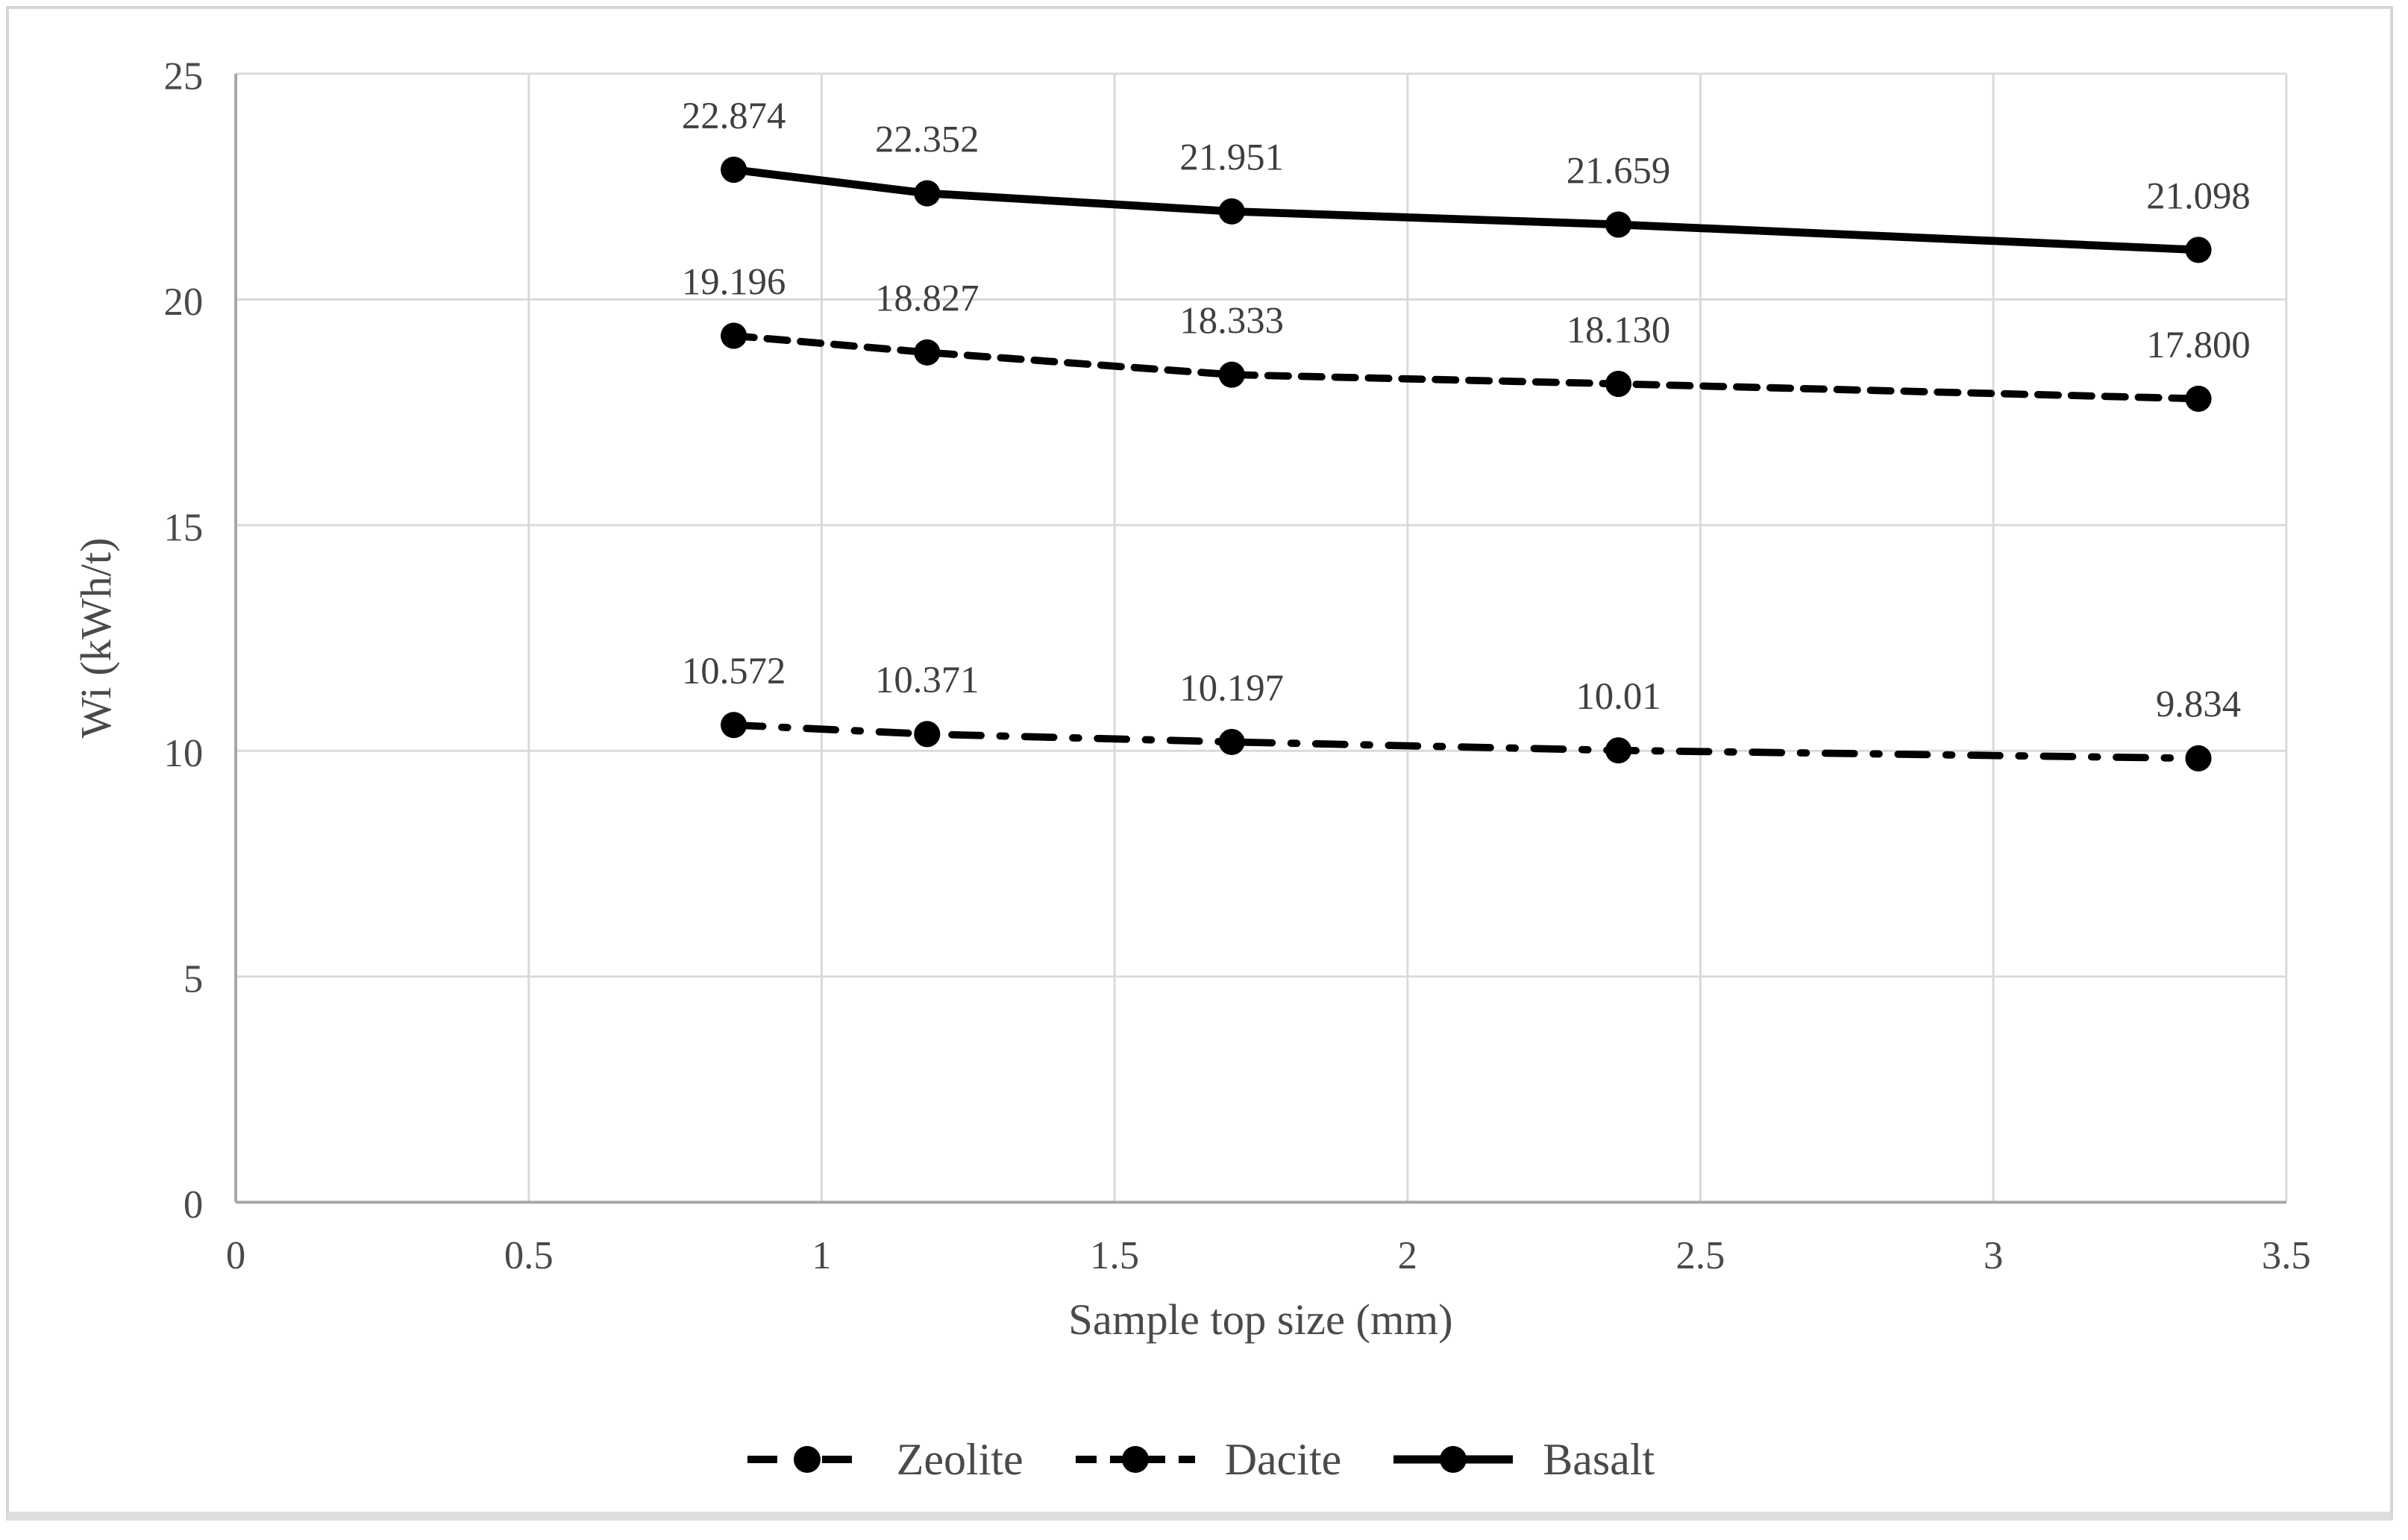 This screenshot has width=2408, height=1540. Describe the element at coordinates (1232, 157) in the screenshot. I see `data-label-basalt: 21.951` at that location.